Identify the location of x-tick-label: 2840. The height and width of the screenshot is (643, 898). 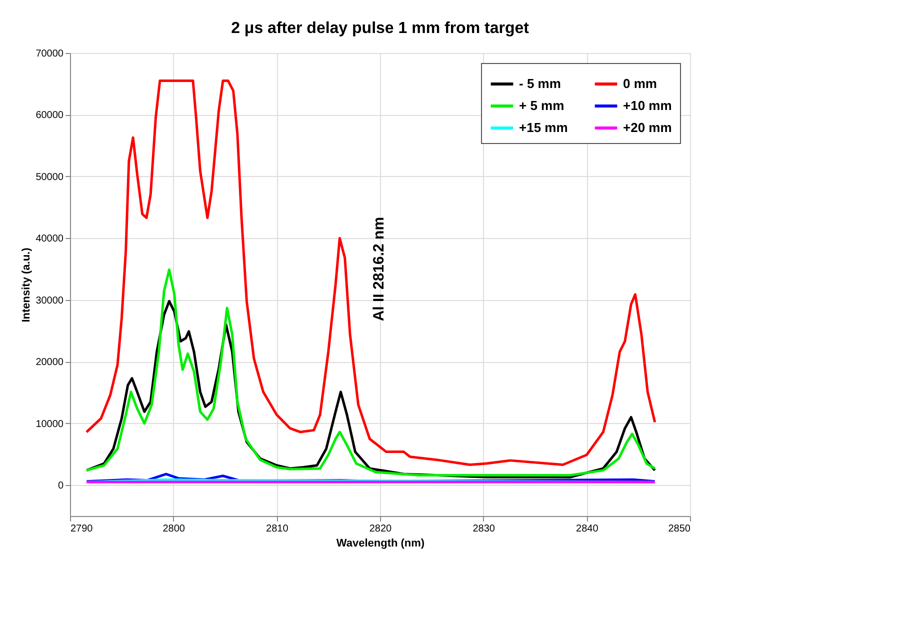
(587, 529).